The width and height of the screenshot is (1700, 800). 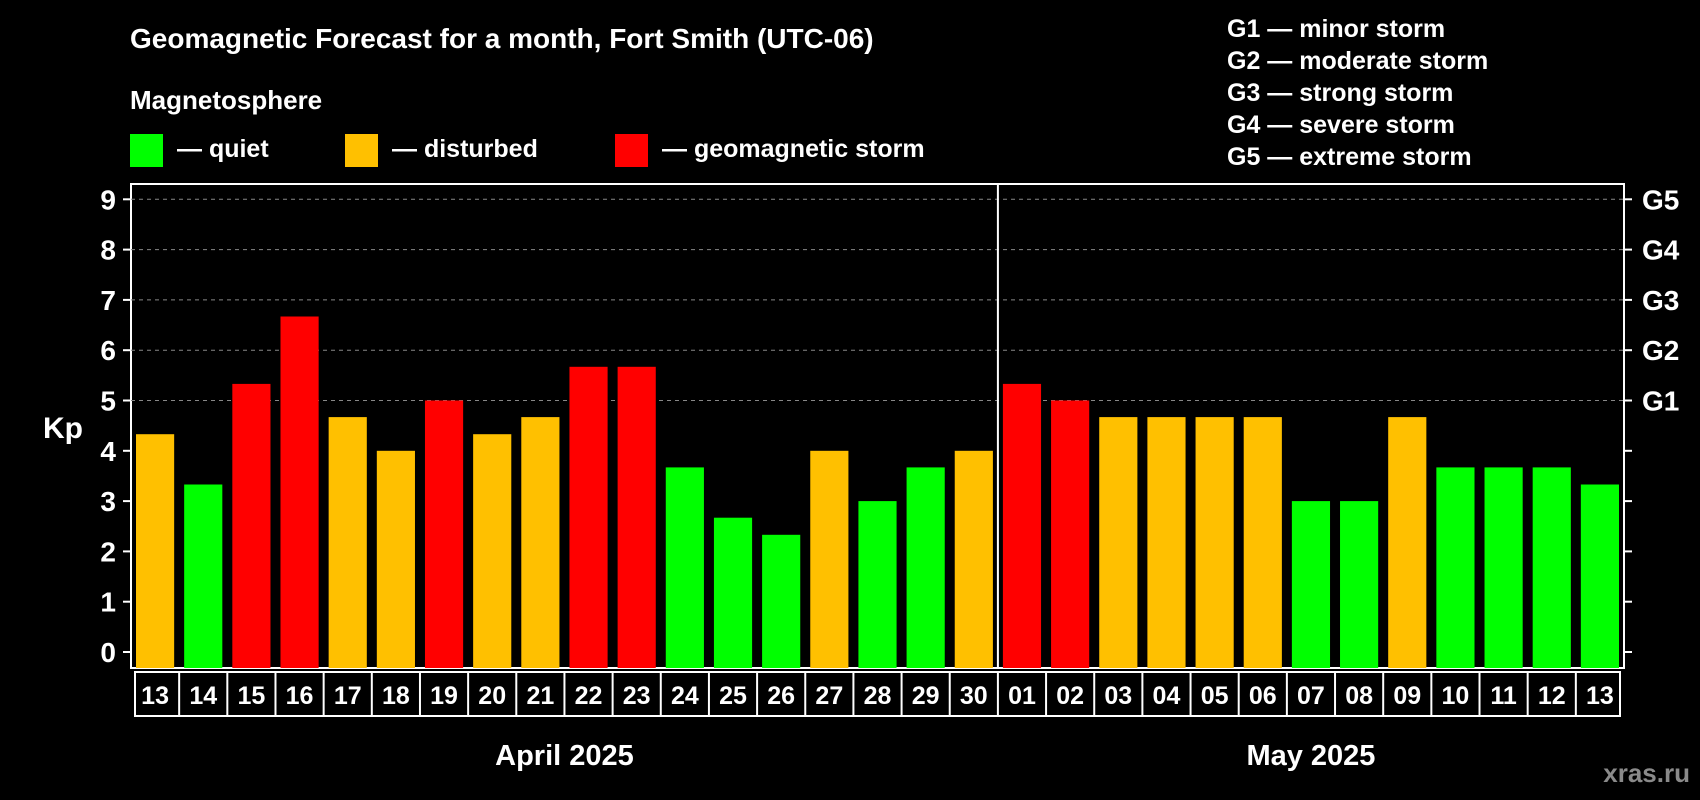 I want to click on x-tick-label: 06, so click(x=1263, y=696).